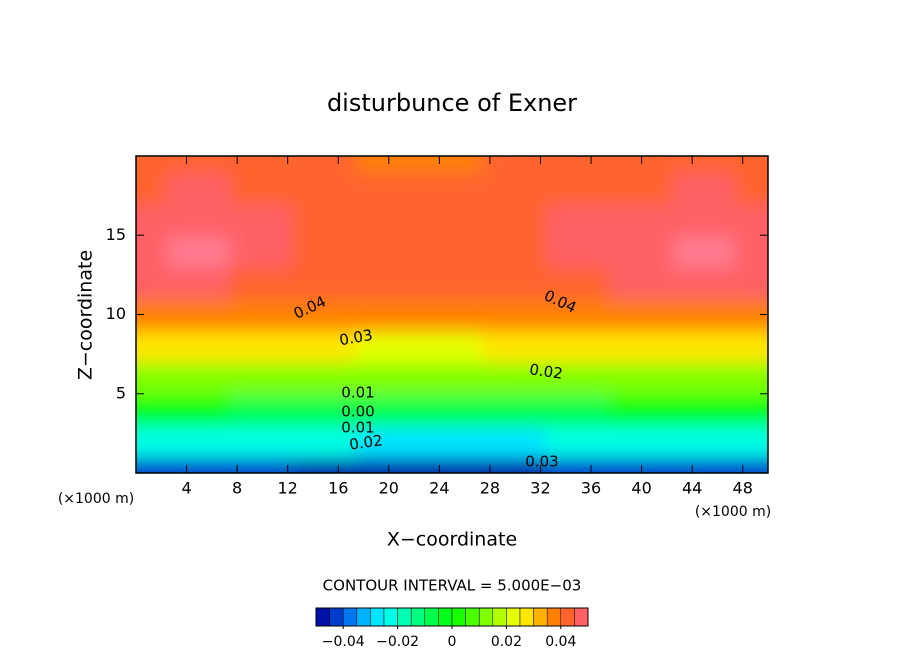 This screenshot has width=904, height=658. Describe the element at coordinates (288, 488) in the screenshot. I see `x-tick-label: 12` at that location.